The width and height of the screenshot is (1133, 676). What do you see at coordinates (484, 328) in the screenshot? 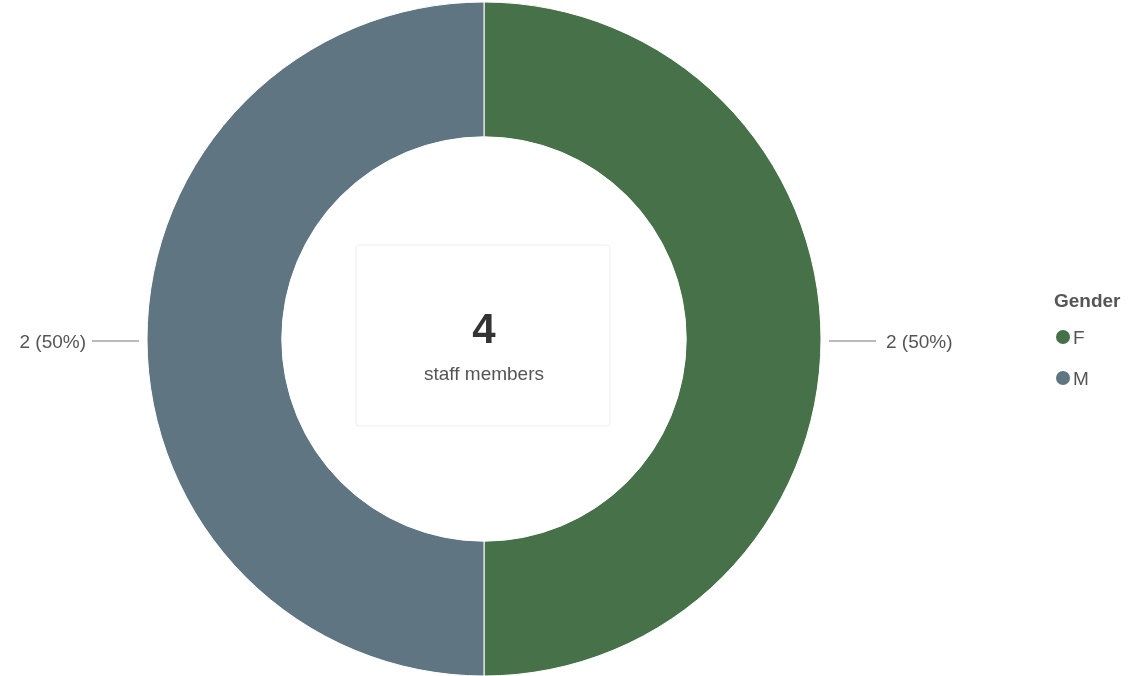
I see `text: 4` at bounding box center [484, 328].